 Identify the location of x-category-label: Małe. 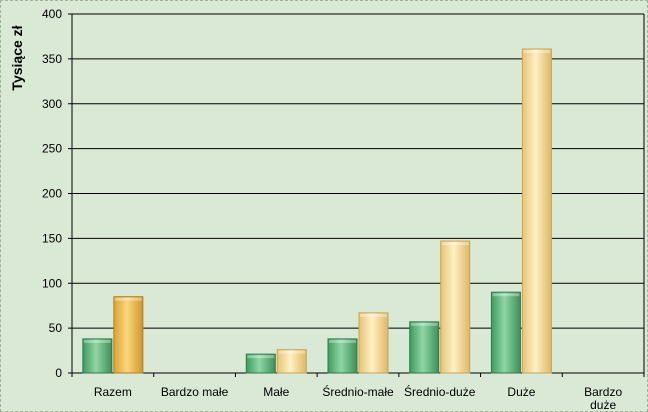
(276, 392).